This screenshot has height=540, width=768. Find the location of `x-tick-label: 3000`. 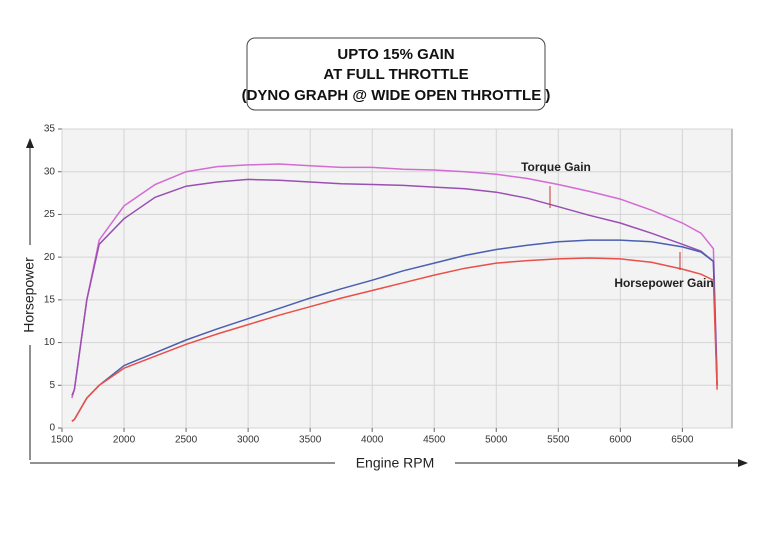

x-tick-label: 3000 is located at coordinates (248, 440).